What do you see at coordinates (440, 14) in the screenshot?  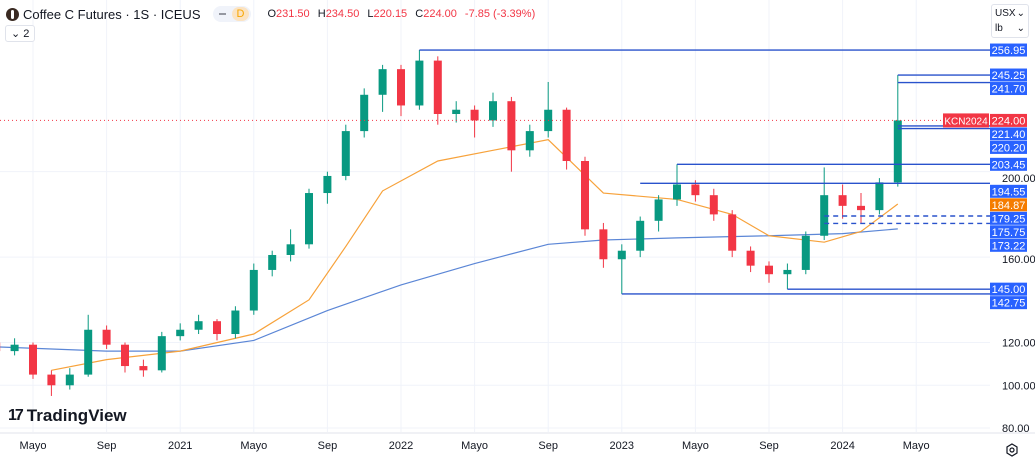 I see `close-value: 224.00` at bounding box center [440, 14].